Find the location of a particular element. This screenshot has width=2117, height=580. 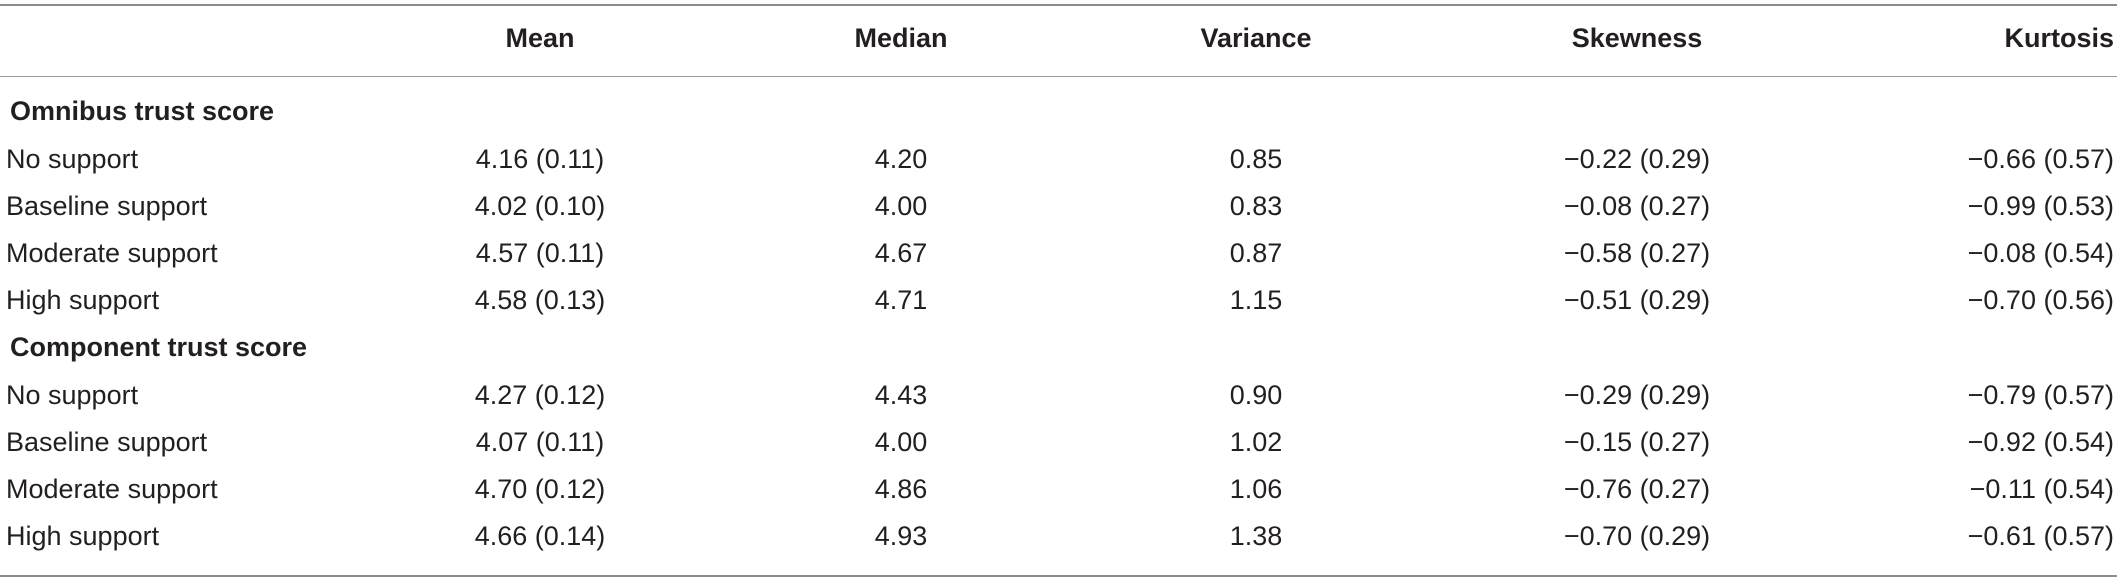

cell-variance: 0.85 is located at coordinates (1256, 159).